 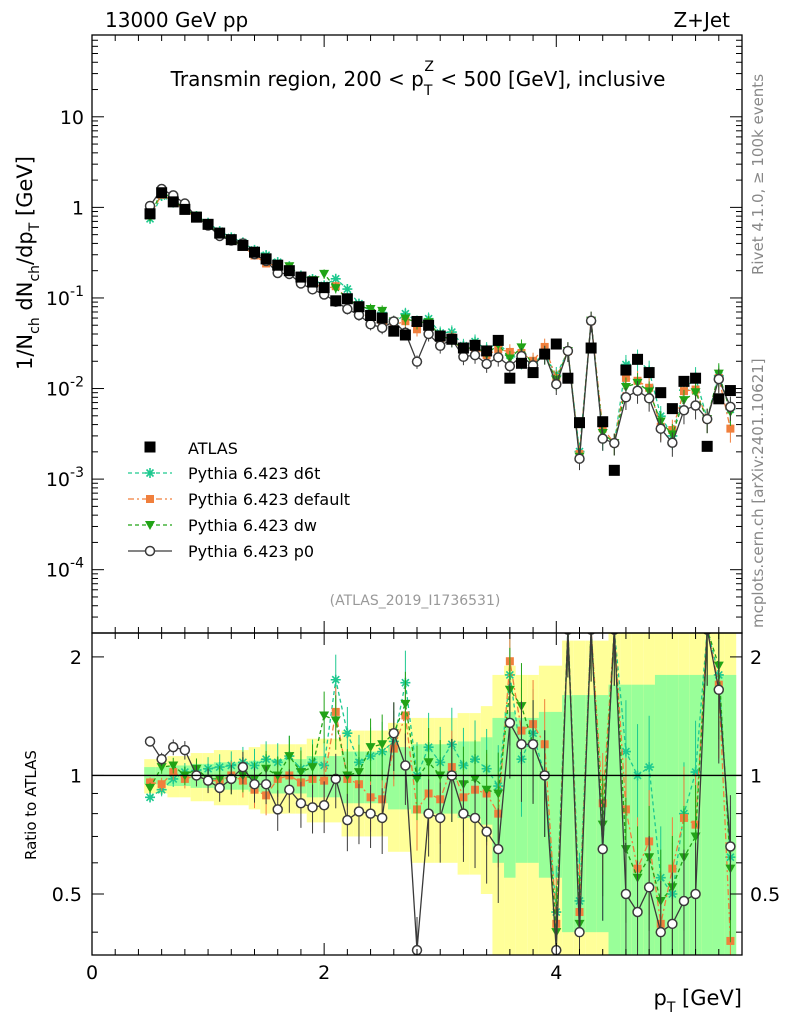 I want to click on legend-label: Pythia 6.423 d6t, so click(x=254, y=473).